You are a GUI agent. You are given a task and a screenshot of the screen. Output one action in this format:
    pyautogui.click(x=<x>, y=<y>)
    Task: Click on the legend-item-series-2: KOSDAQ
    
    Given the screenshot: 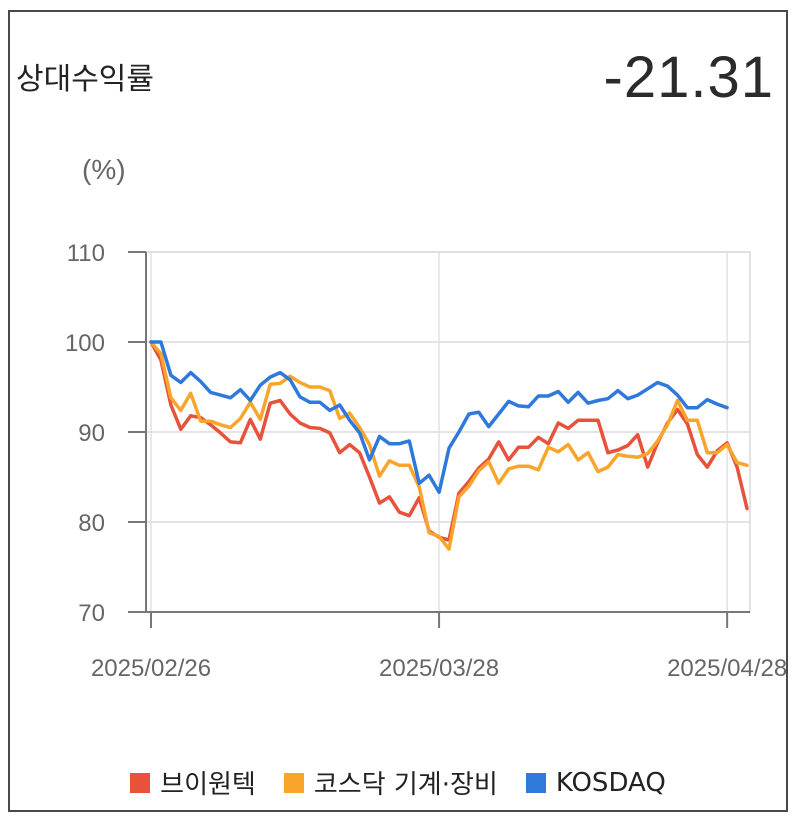 What is the action you would take?
    pyautogui.click(x=595, y=782)
    